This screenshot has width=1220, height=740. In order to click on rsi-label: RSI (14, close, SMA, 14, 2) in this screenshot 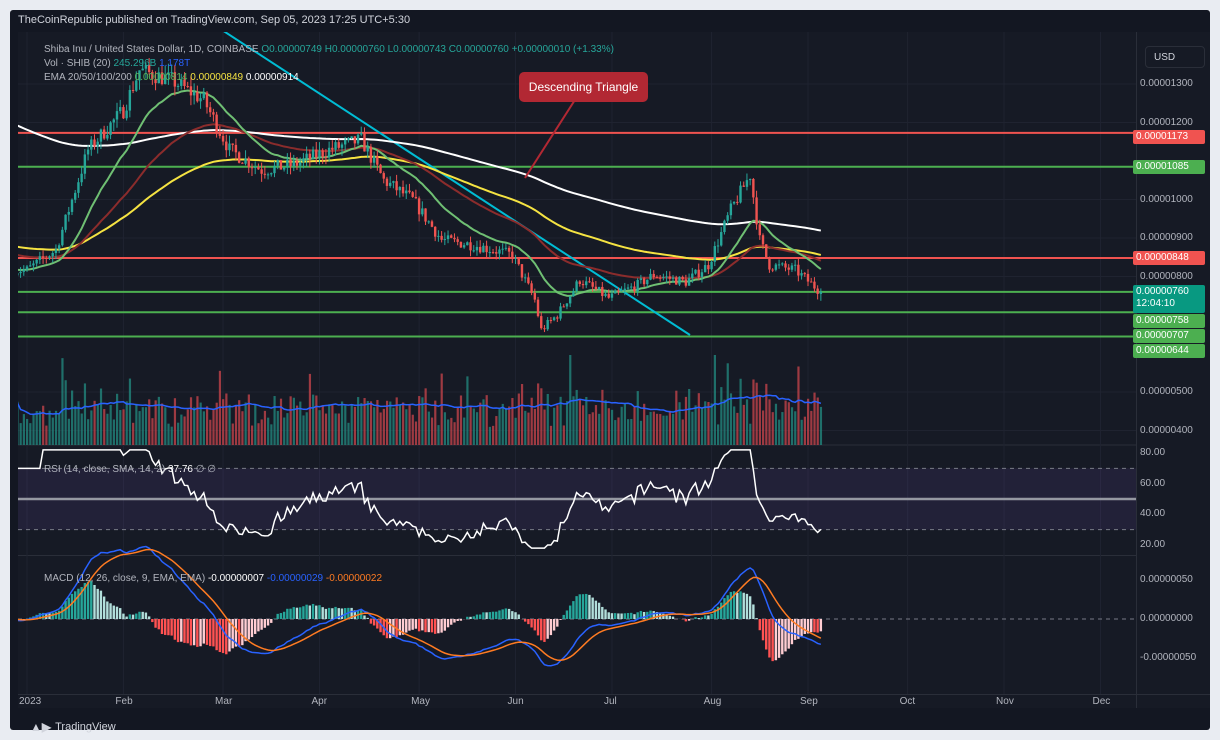, I will do `click(105, 469)`.